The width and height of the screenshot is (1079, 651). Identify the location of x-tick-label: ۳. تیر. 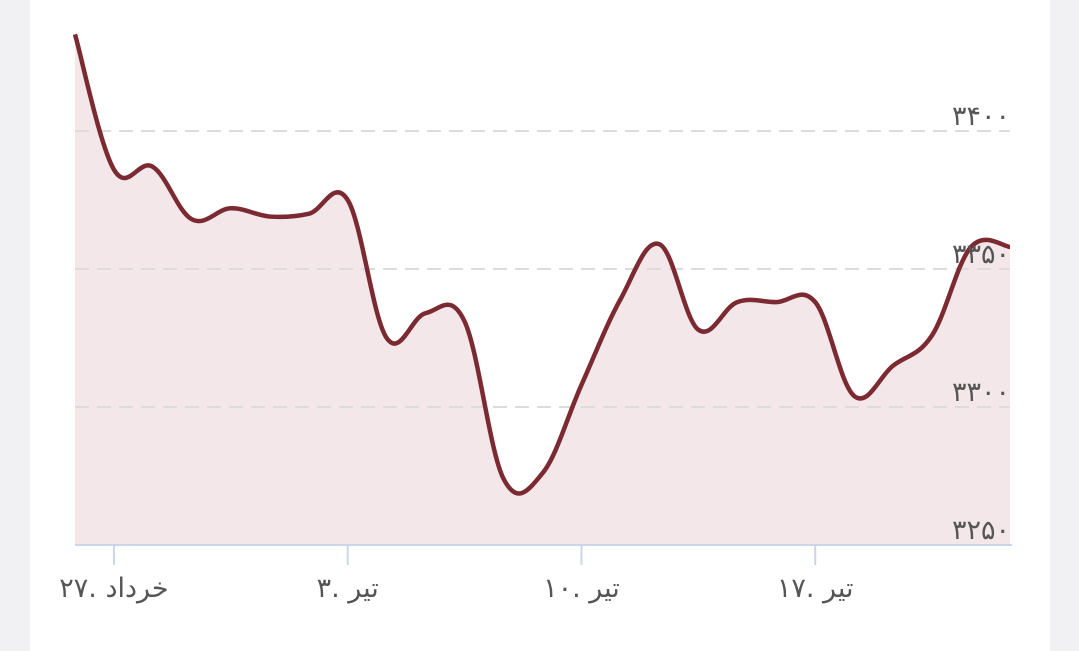
(348, 588).